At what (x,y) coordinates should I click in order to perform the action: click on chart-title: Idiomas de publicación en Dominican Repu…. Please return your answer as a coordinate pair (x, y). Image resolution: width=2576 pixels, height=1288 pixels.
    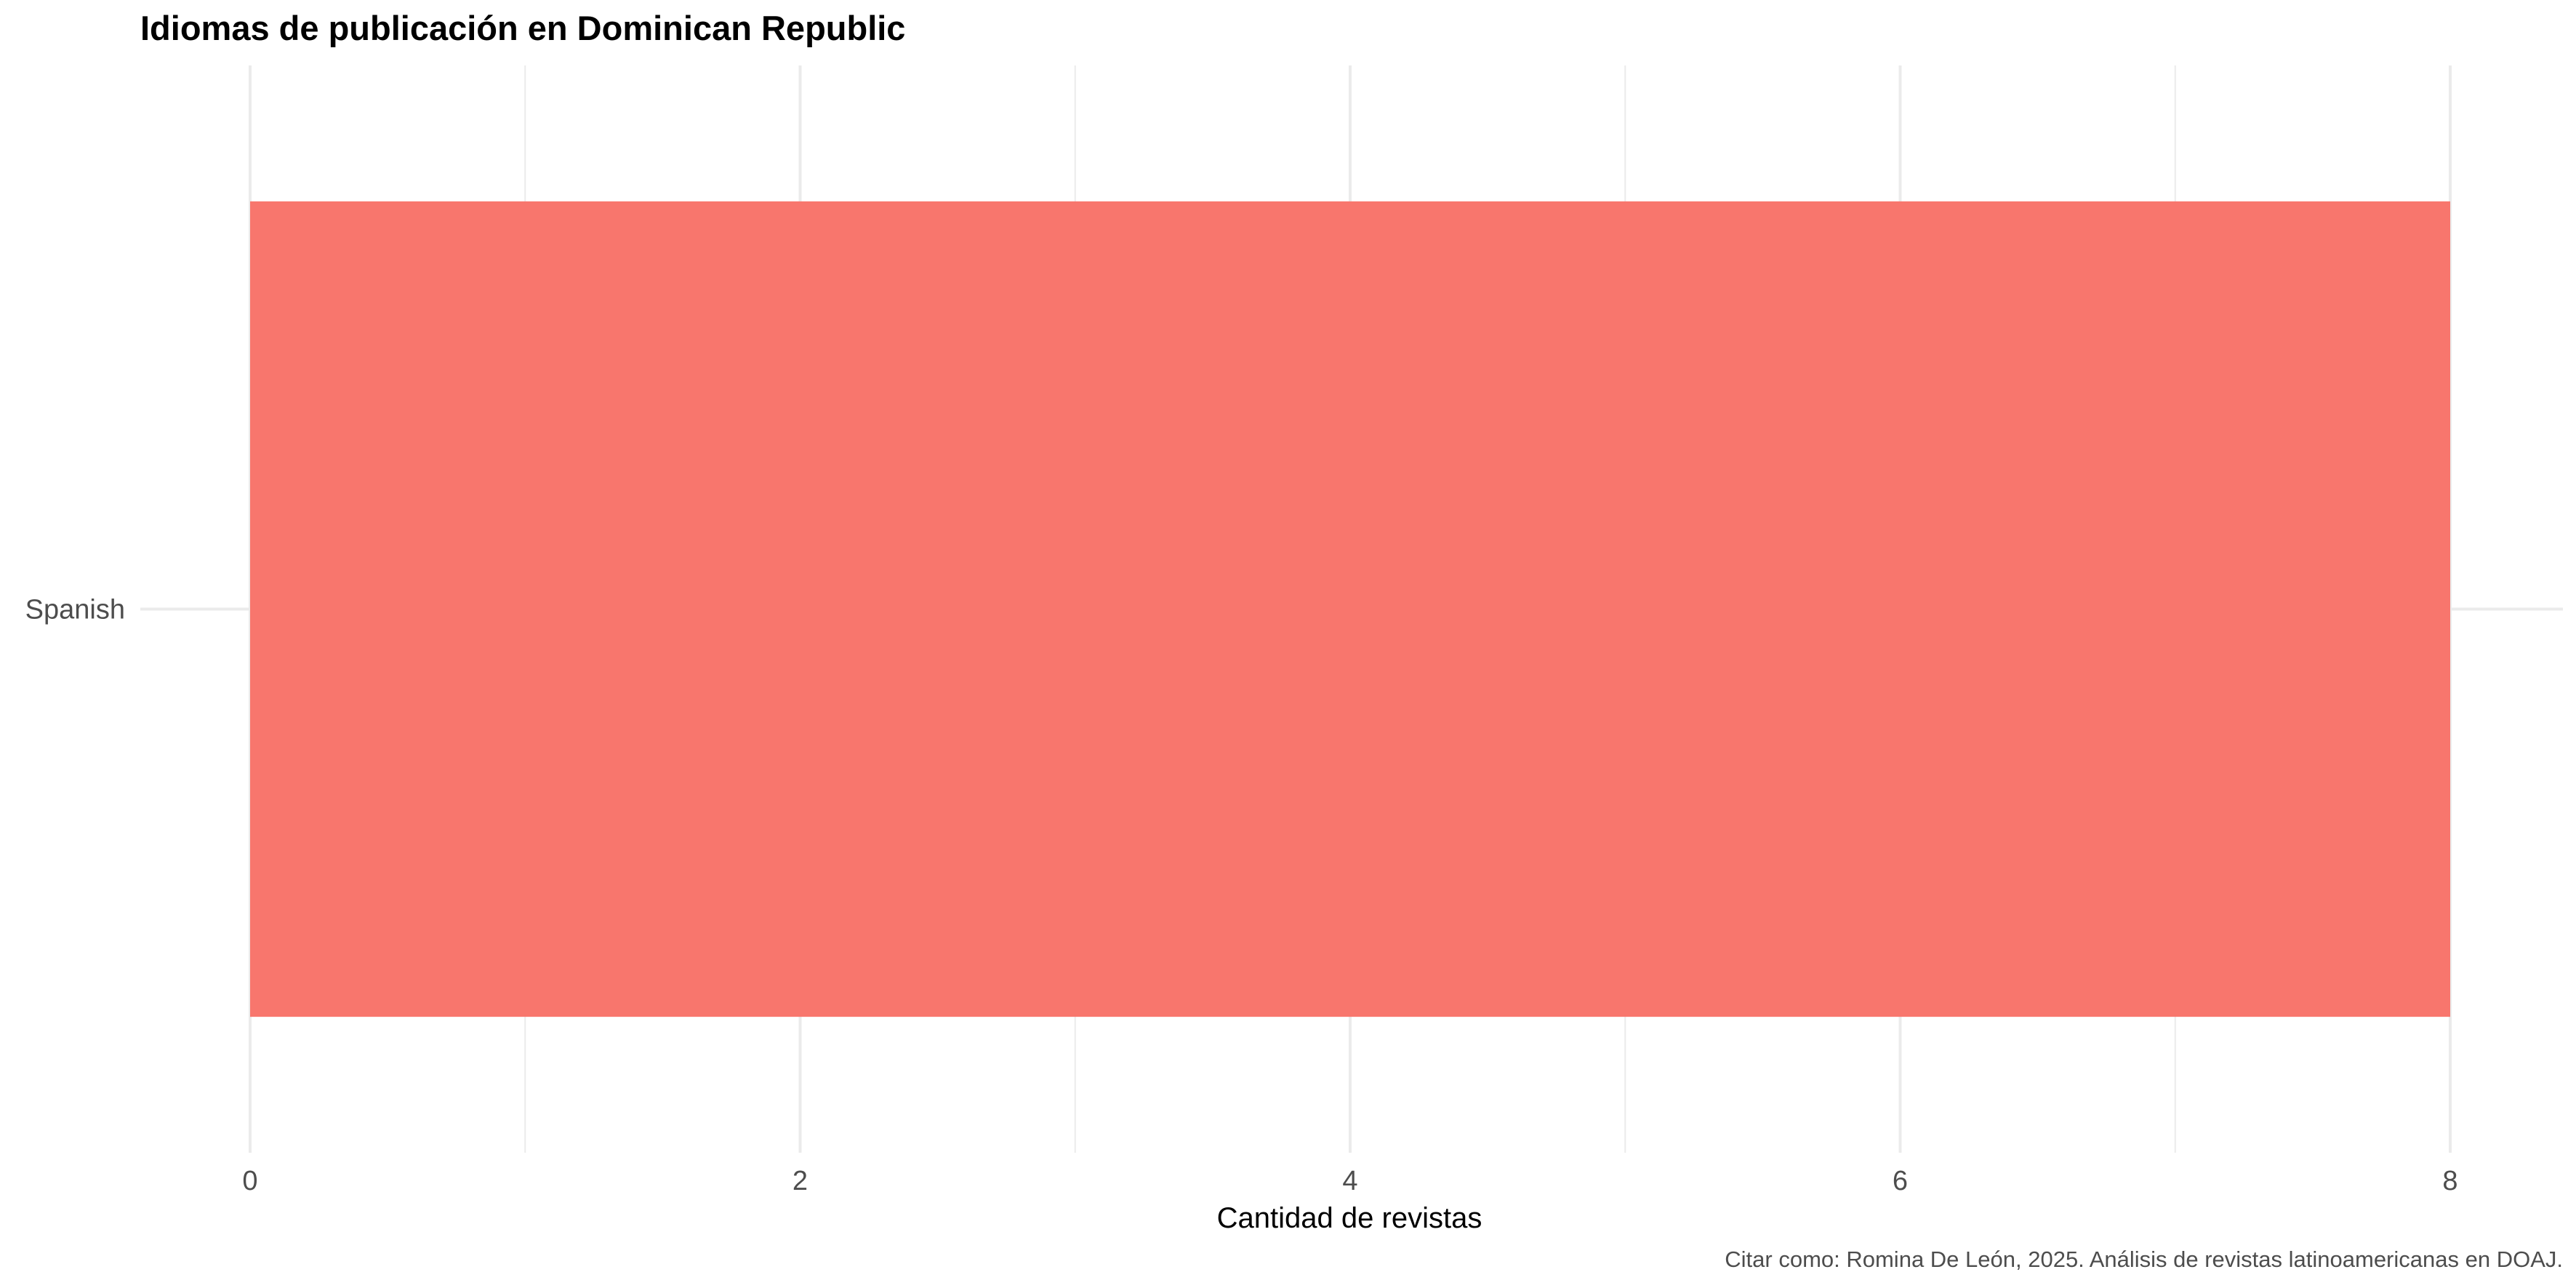
    Looking at the image, I should click on (522, 28).